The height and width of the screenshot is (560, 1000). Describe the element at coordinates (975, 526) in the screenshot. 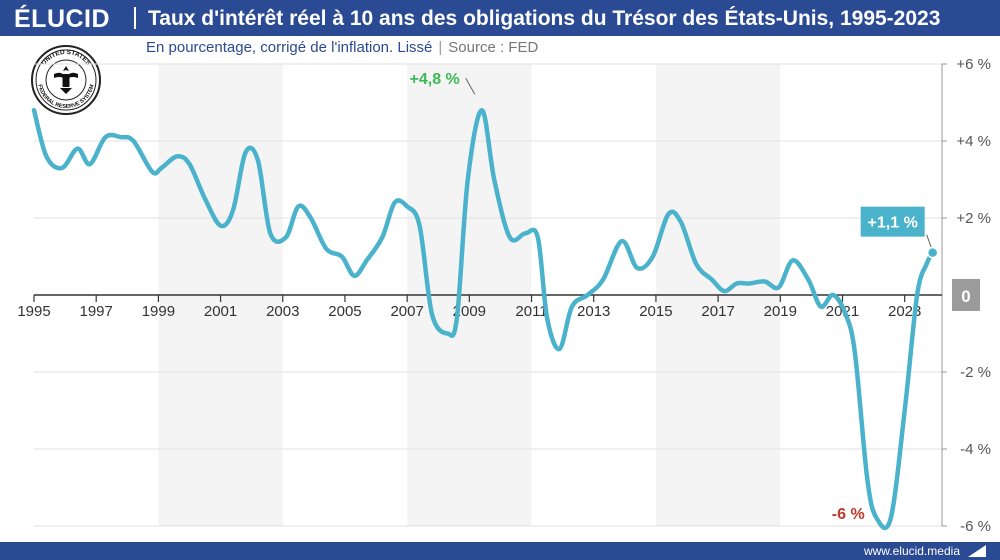

I see `y-tick-label: -6 %` at that location.